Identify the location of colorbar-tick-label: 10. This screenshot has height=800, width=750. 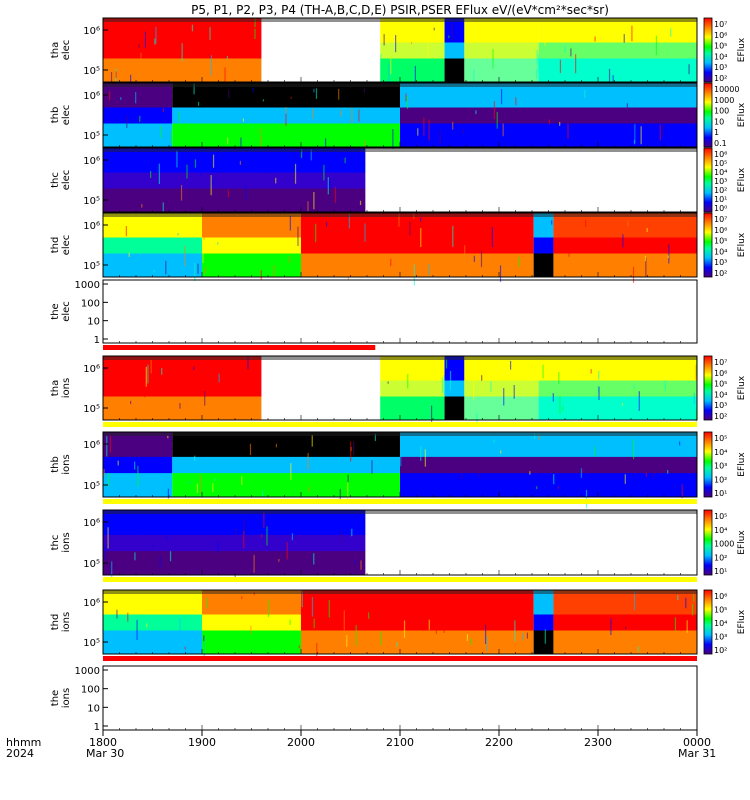
(719, 121).